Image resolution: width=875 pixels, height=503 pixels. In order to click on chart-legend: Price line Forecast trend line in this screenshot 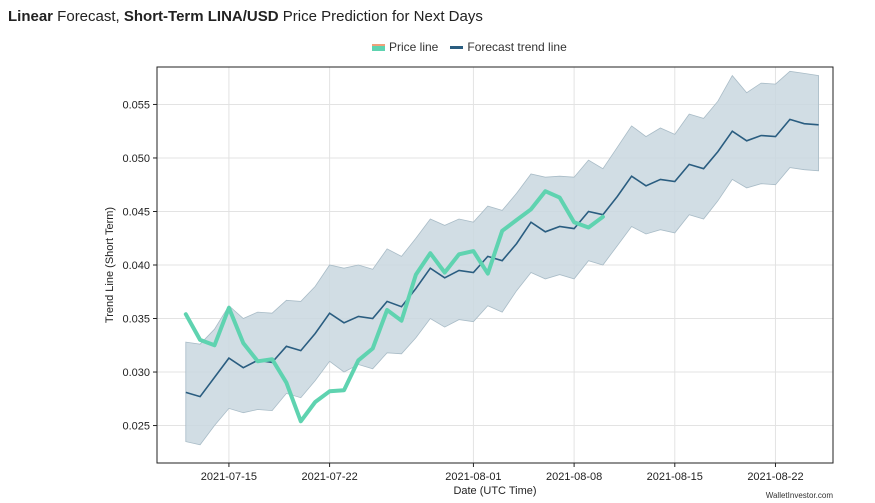, I will do `click(469, 47)`.